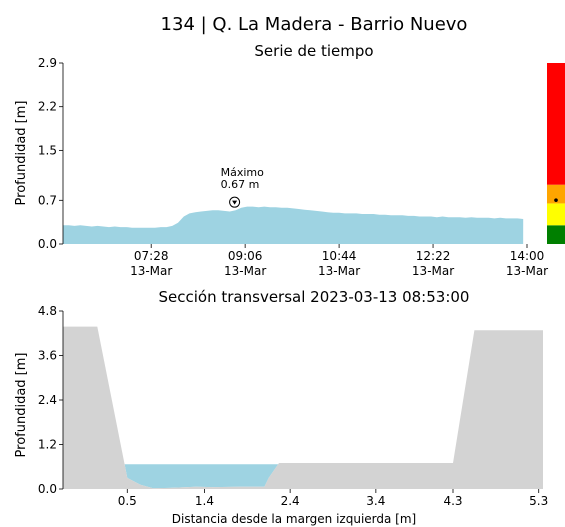 This screenshot has height=527, width=565. I want to click on x-tick-label: 0.5, so click(127, 501).